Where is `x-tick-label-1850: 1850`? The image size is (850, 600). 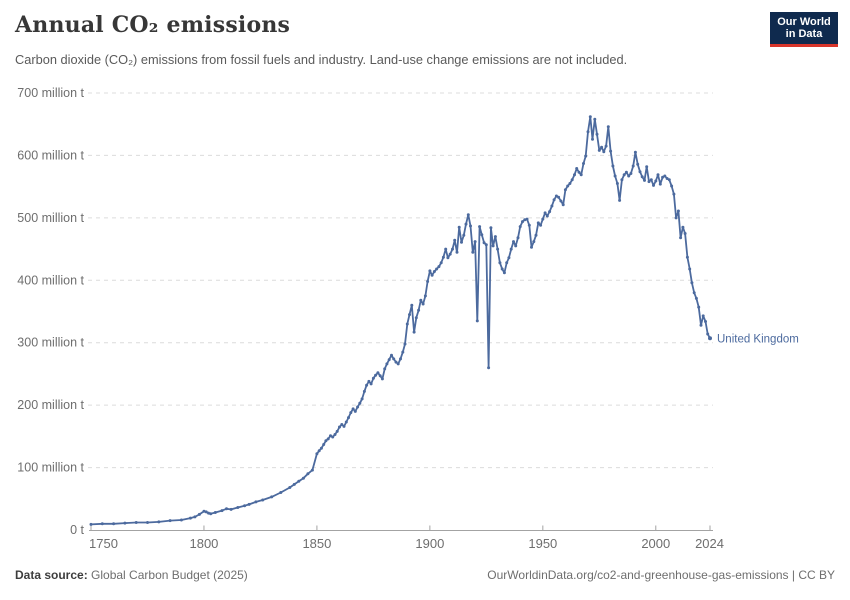
x-tick-label-1850: 1850 is located at coordinates (316, 543).